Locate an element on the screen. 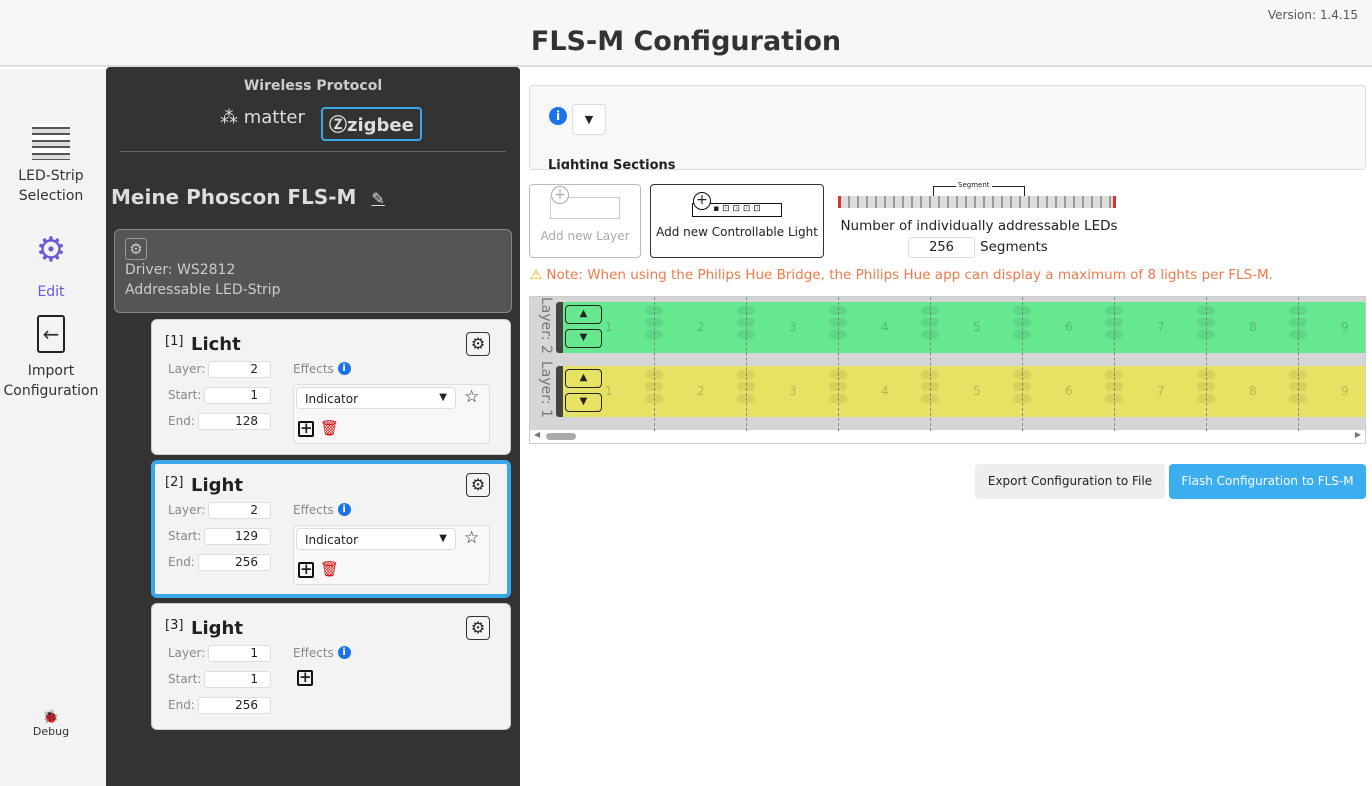 Image resolution: width=1372 pixels, height=786 pixels. light-name: Licht is located at coordinates (216, 344).